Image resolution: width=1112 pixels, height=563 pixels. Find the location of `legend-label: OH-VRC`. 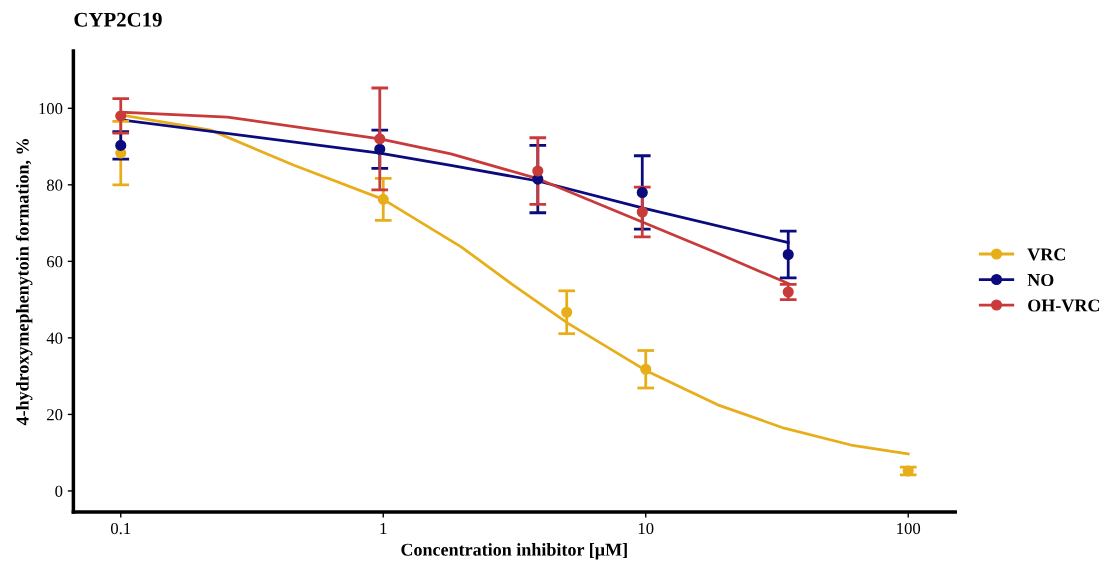

legend-label: OH-VRC is located at coordinates (1064, 305).